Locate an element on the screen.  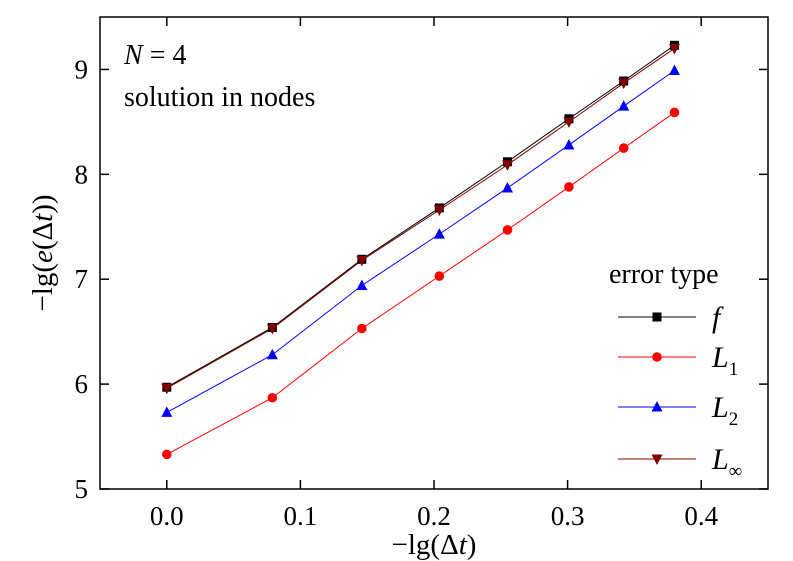
y-tick-label: 7 is located at coordinates (82, 279).